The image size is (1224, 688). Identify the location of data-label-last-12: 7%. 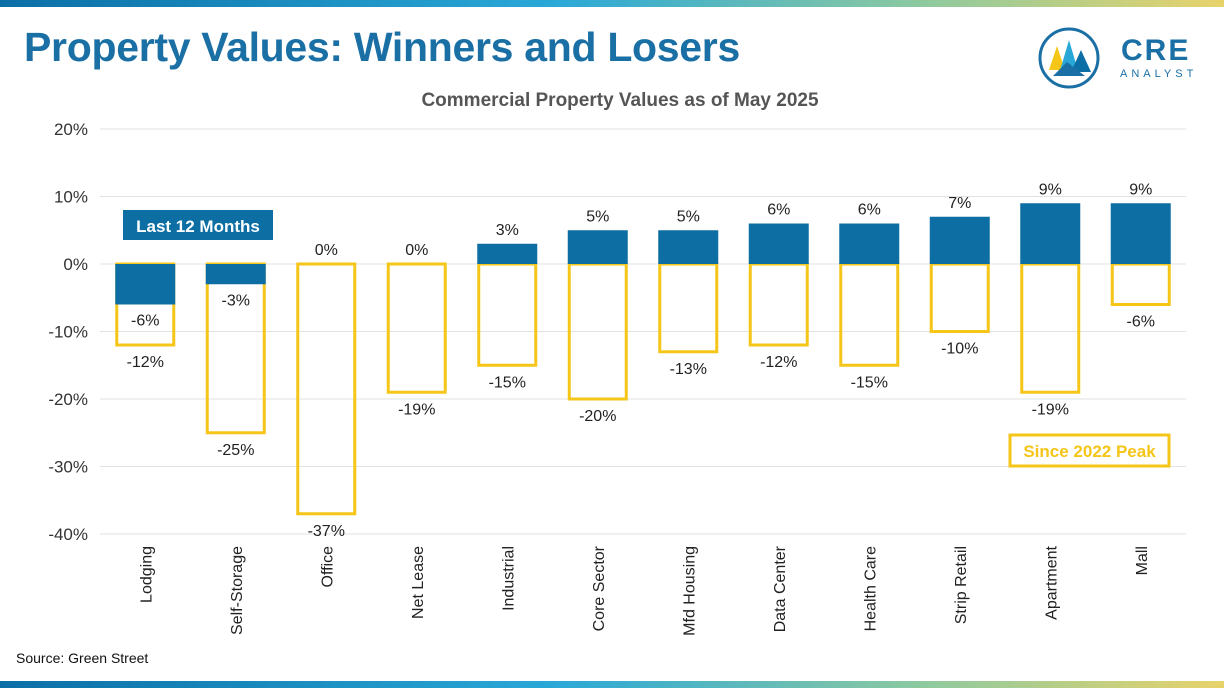
(959, 203).